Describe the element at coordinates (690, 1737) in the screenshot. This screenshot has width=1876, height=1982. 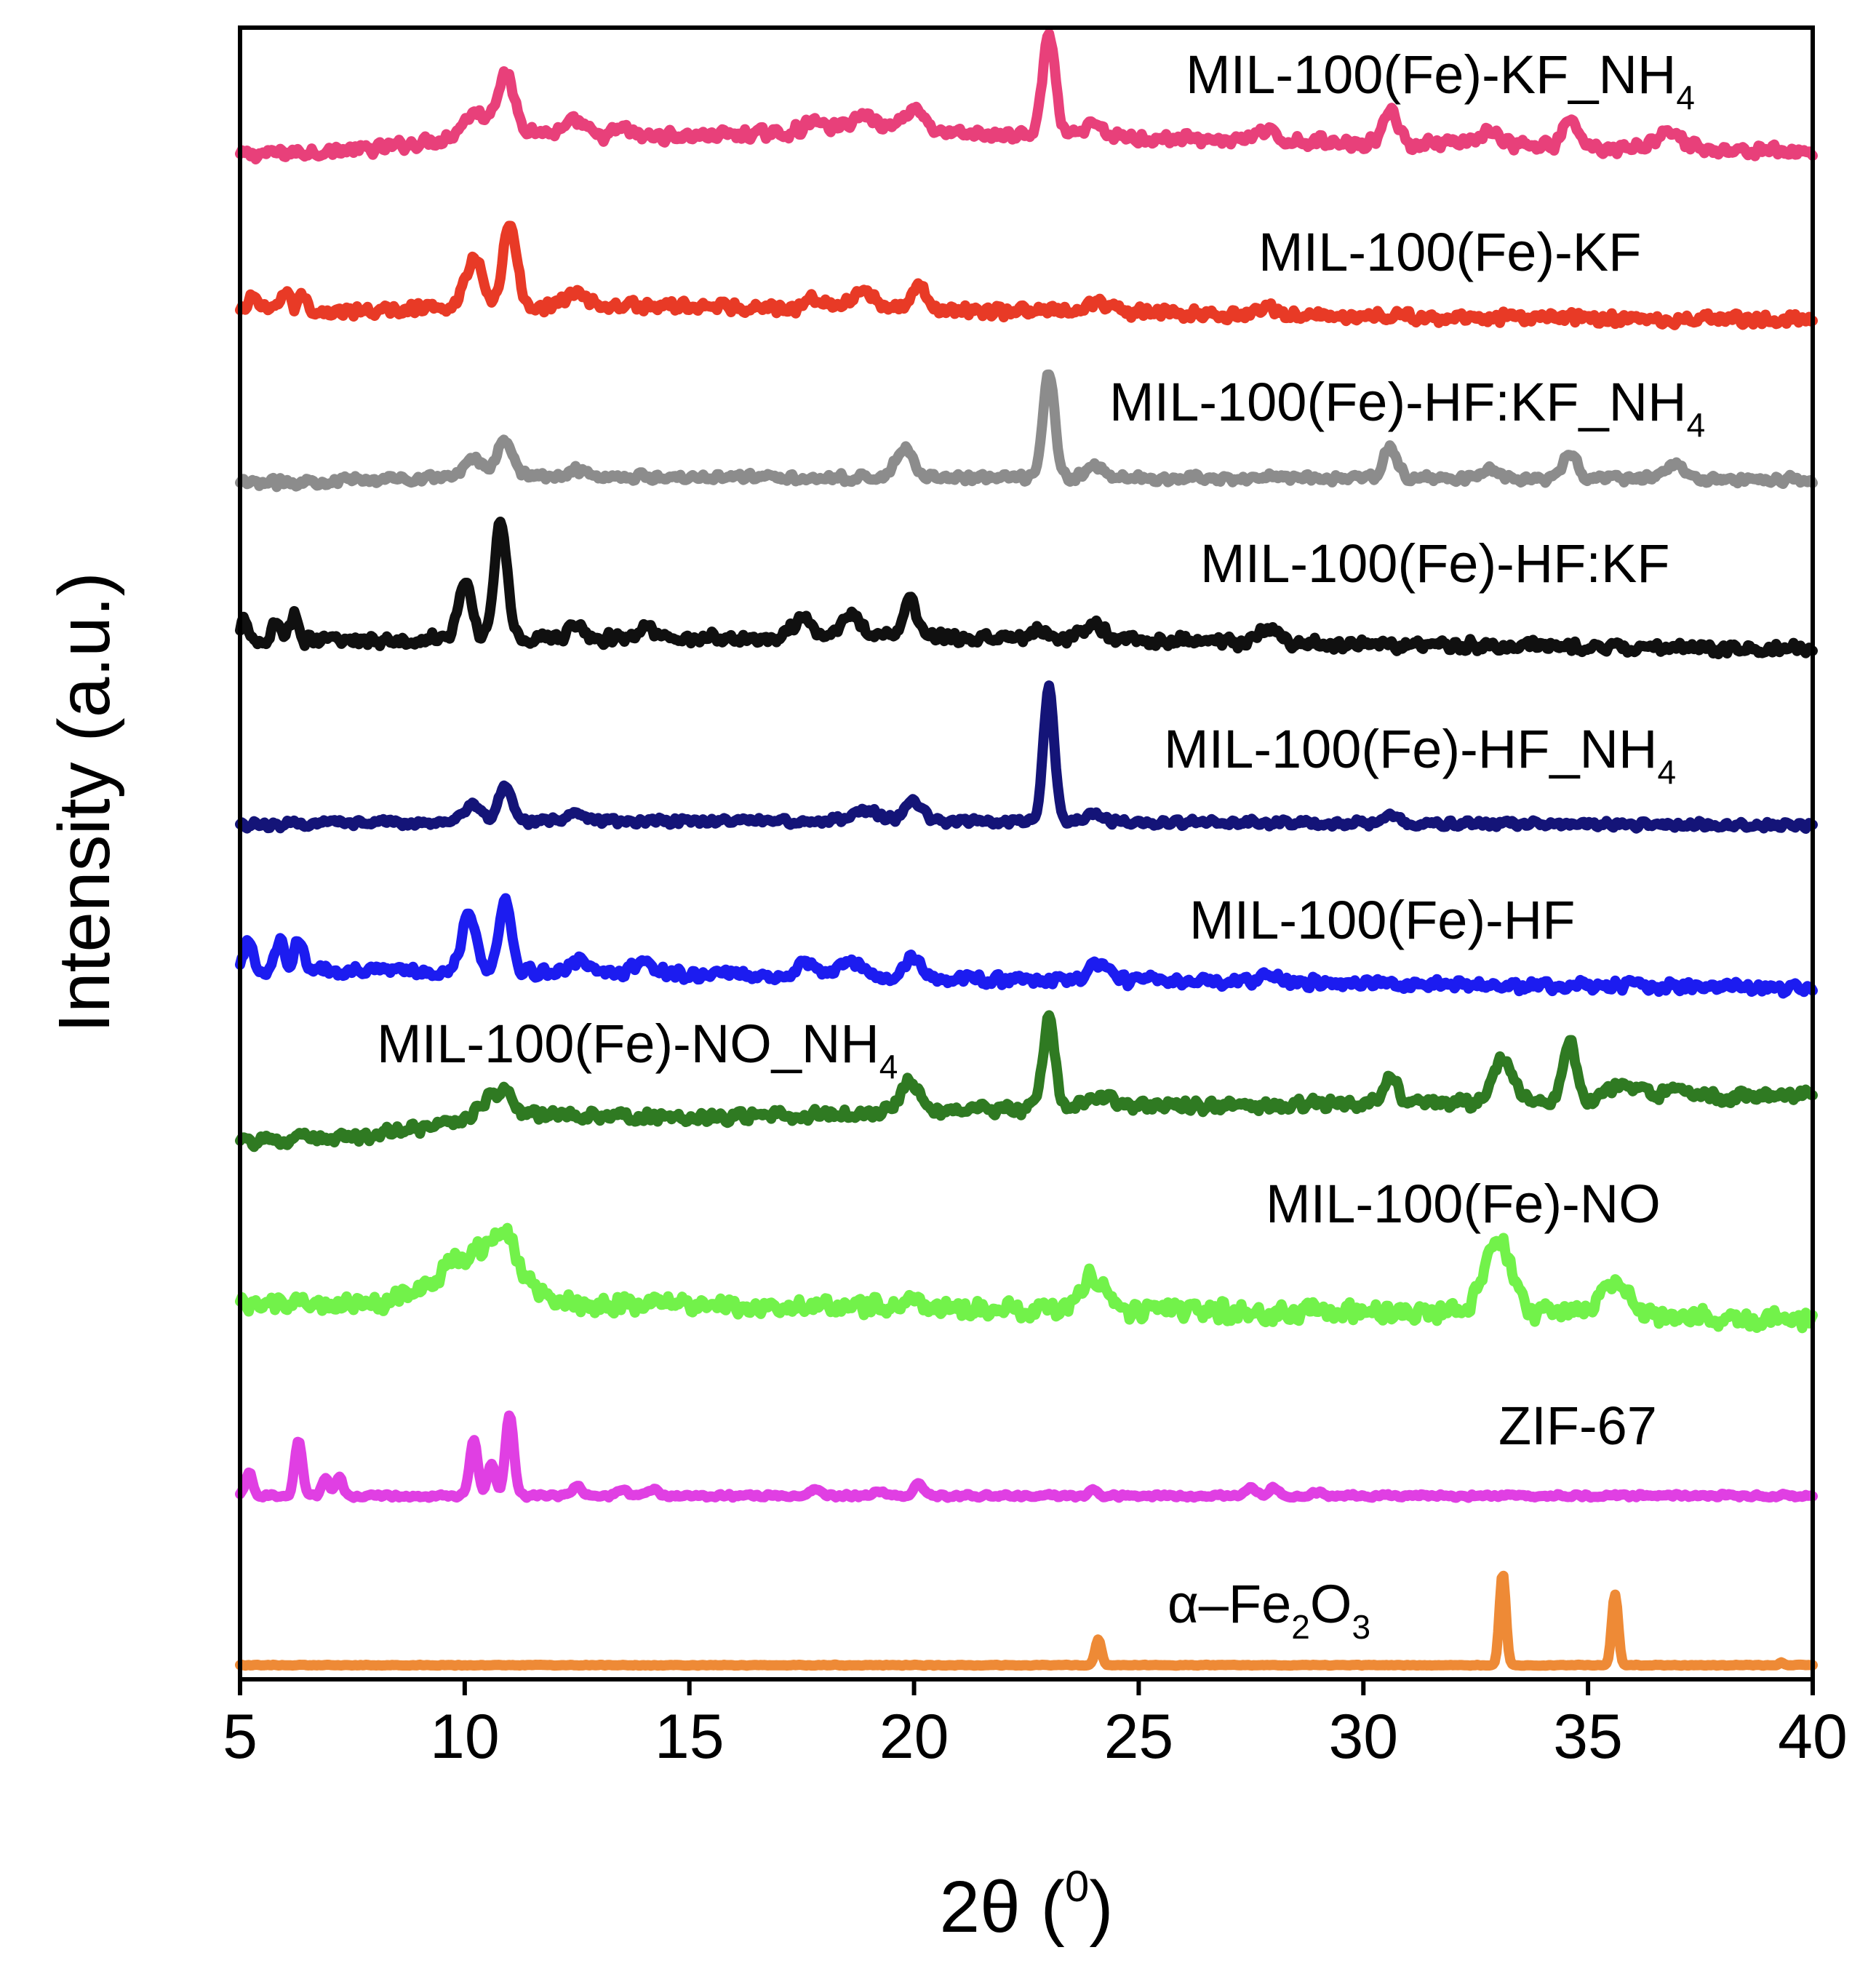
I see `x-tick-label-2: 15` at that location.